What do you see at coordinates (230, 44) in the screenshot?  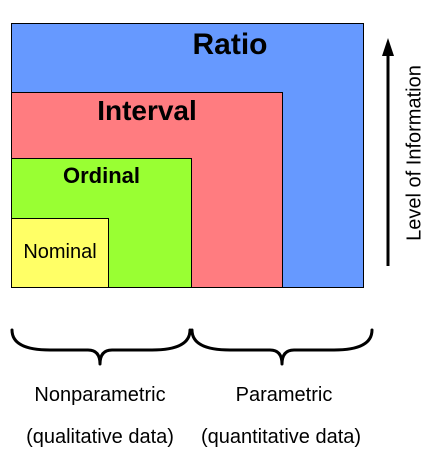 I see `ratio-label: Ratio` at bounding box center [230, 44].